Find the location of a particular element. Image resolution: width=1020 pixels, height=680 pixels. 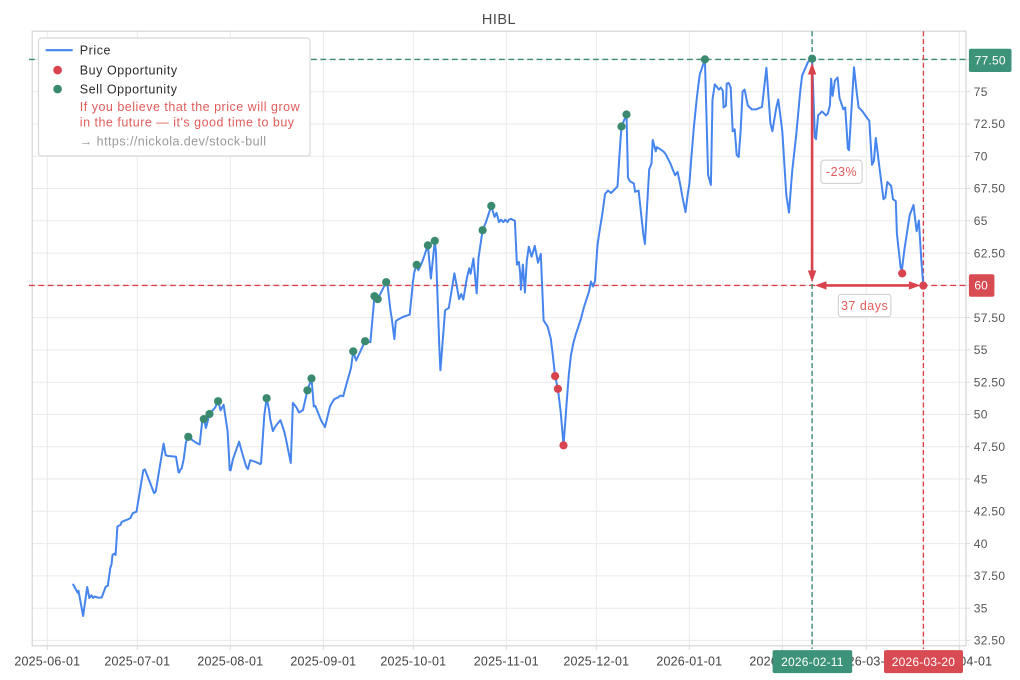

svg-text: 57.50 is located at coordinates (990, 318).